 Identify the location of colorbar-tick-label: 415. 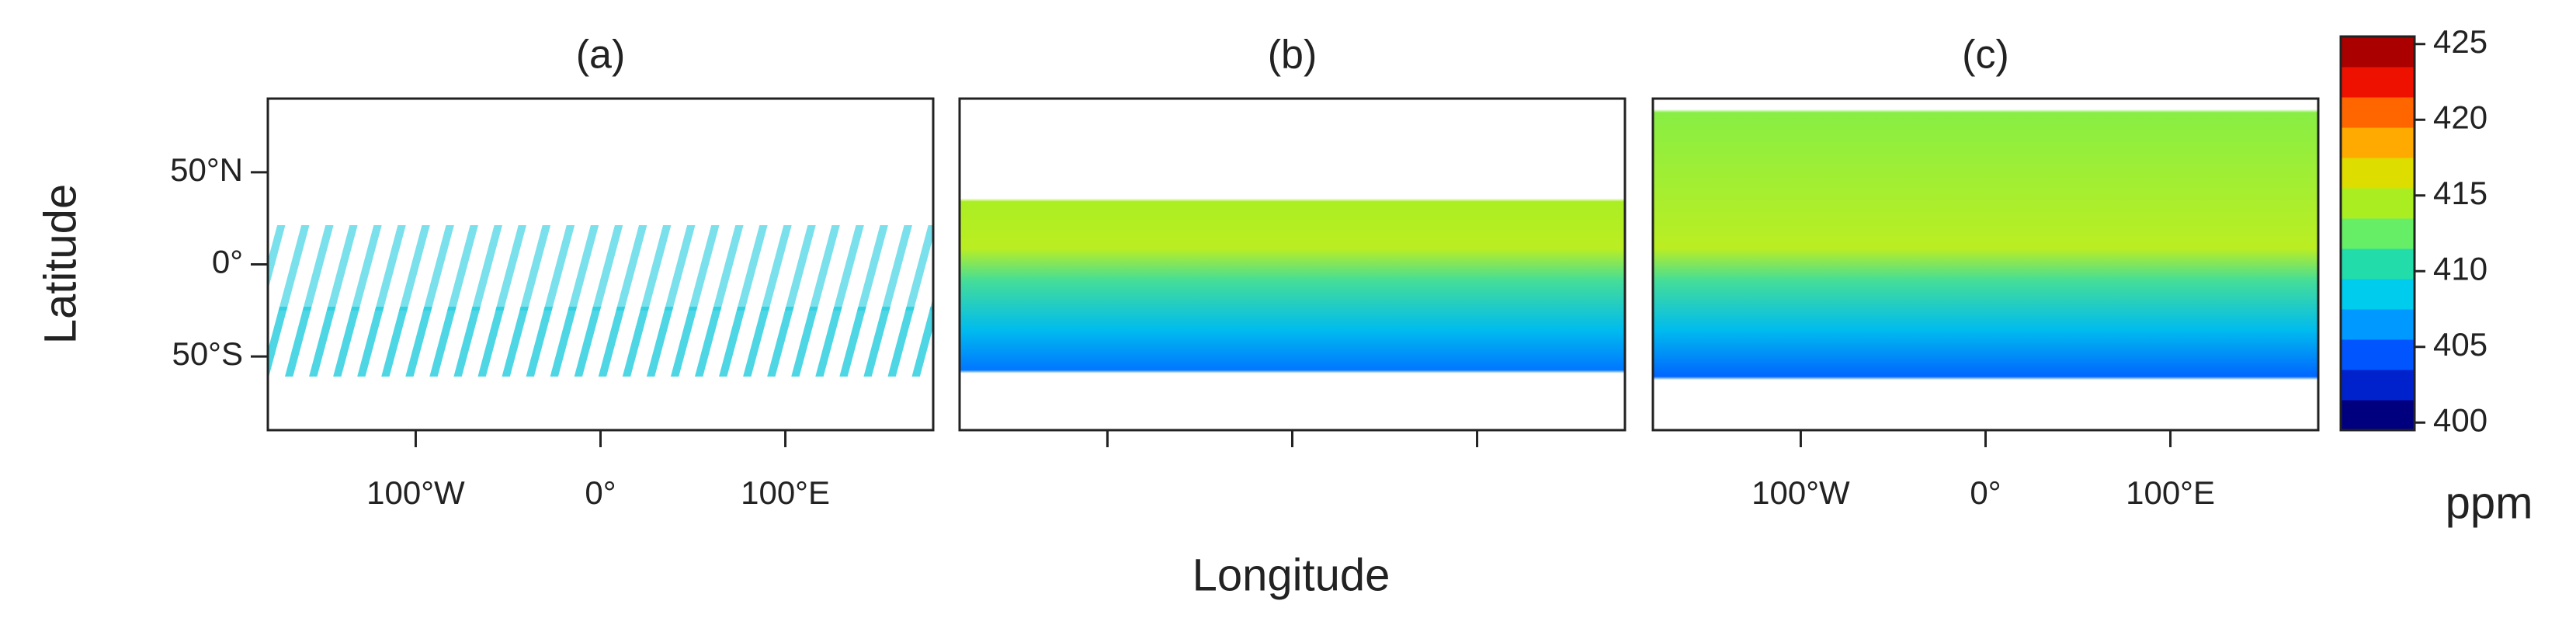
(2460, 193).